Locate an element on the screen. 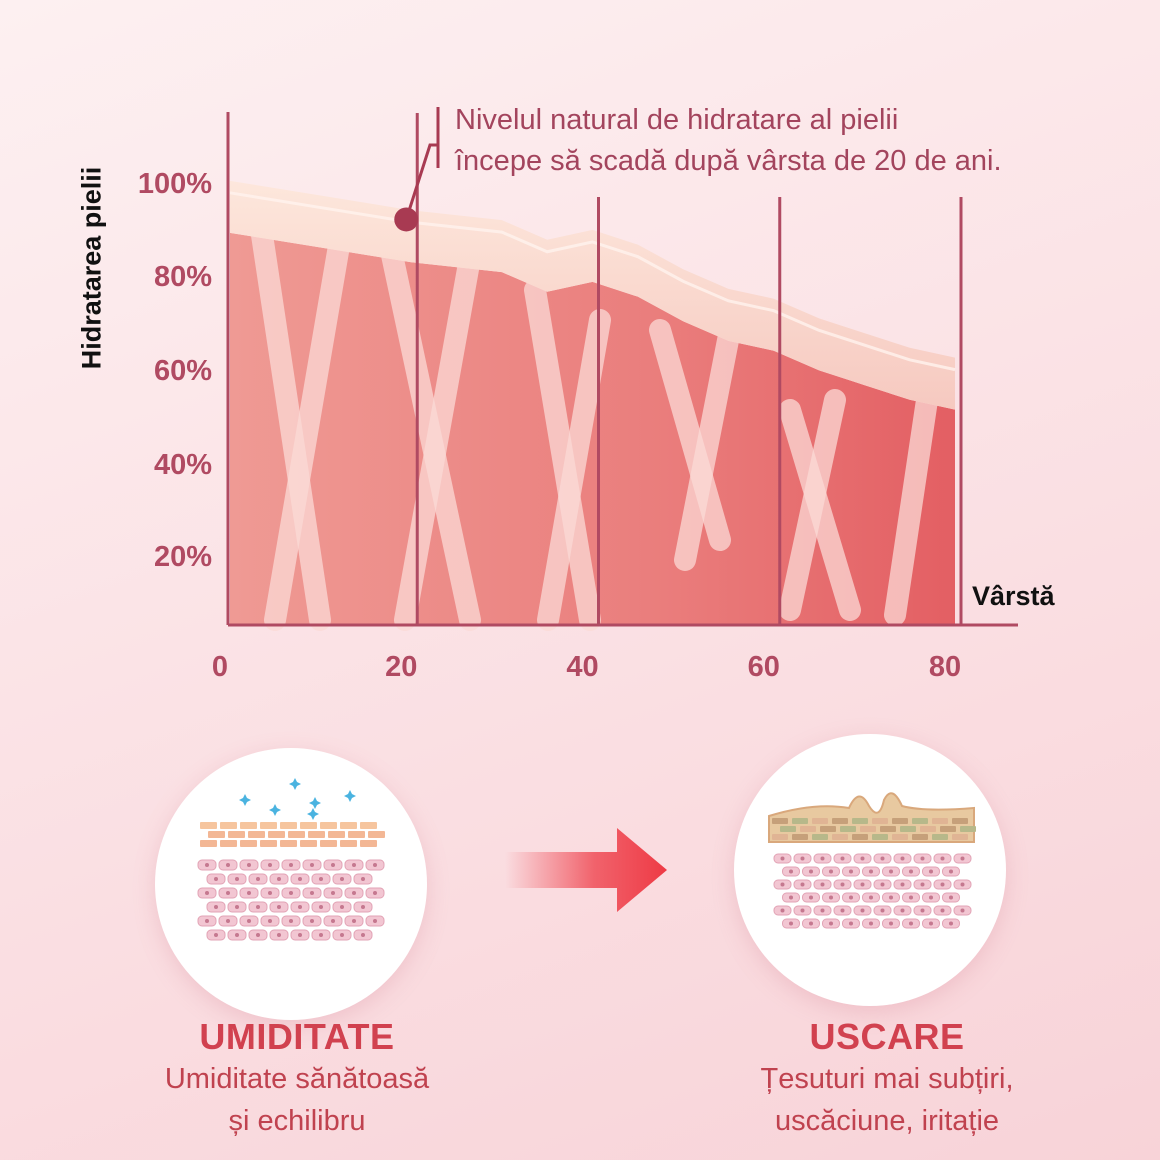  collagen-fiber is located at coordinates (912, 497).